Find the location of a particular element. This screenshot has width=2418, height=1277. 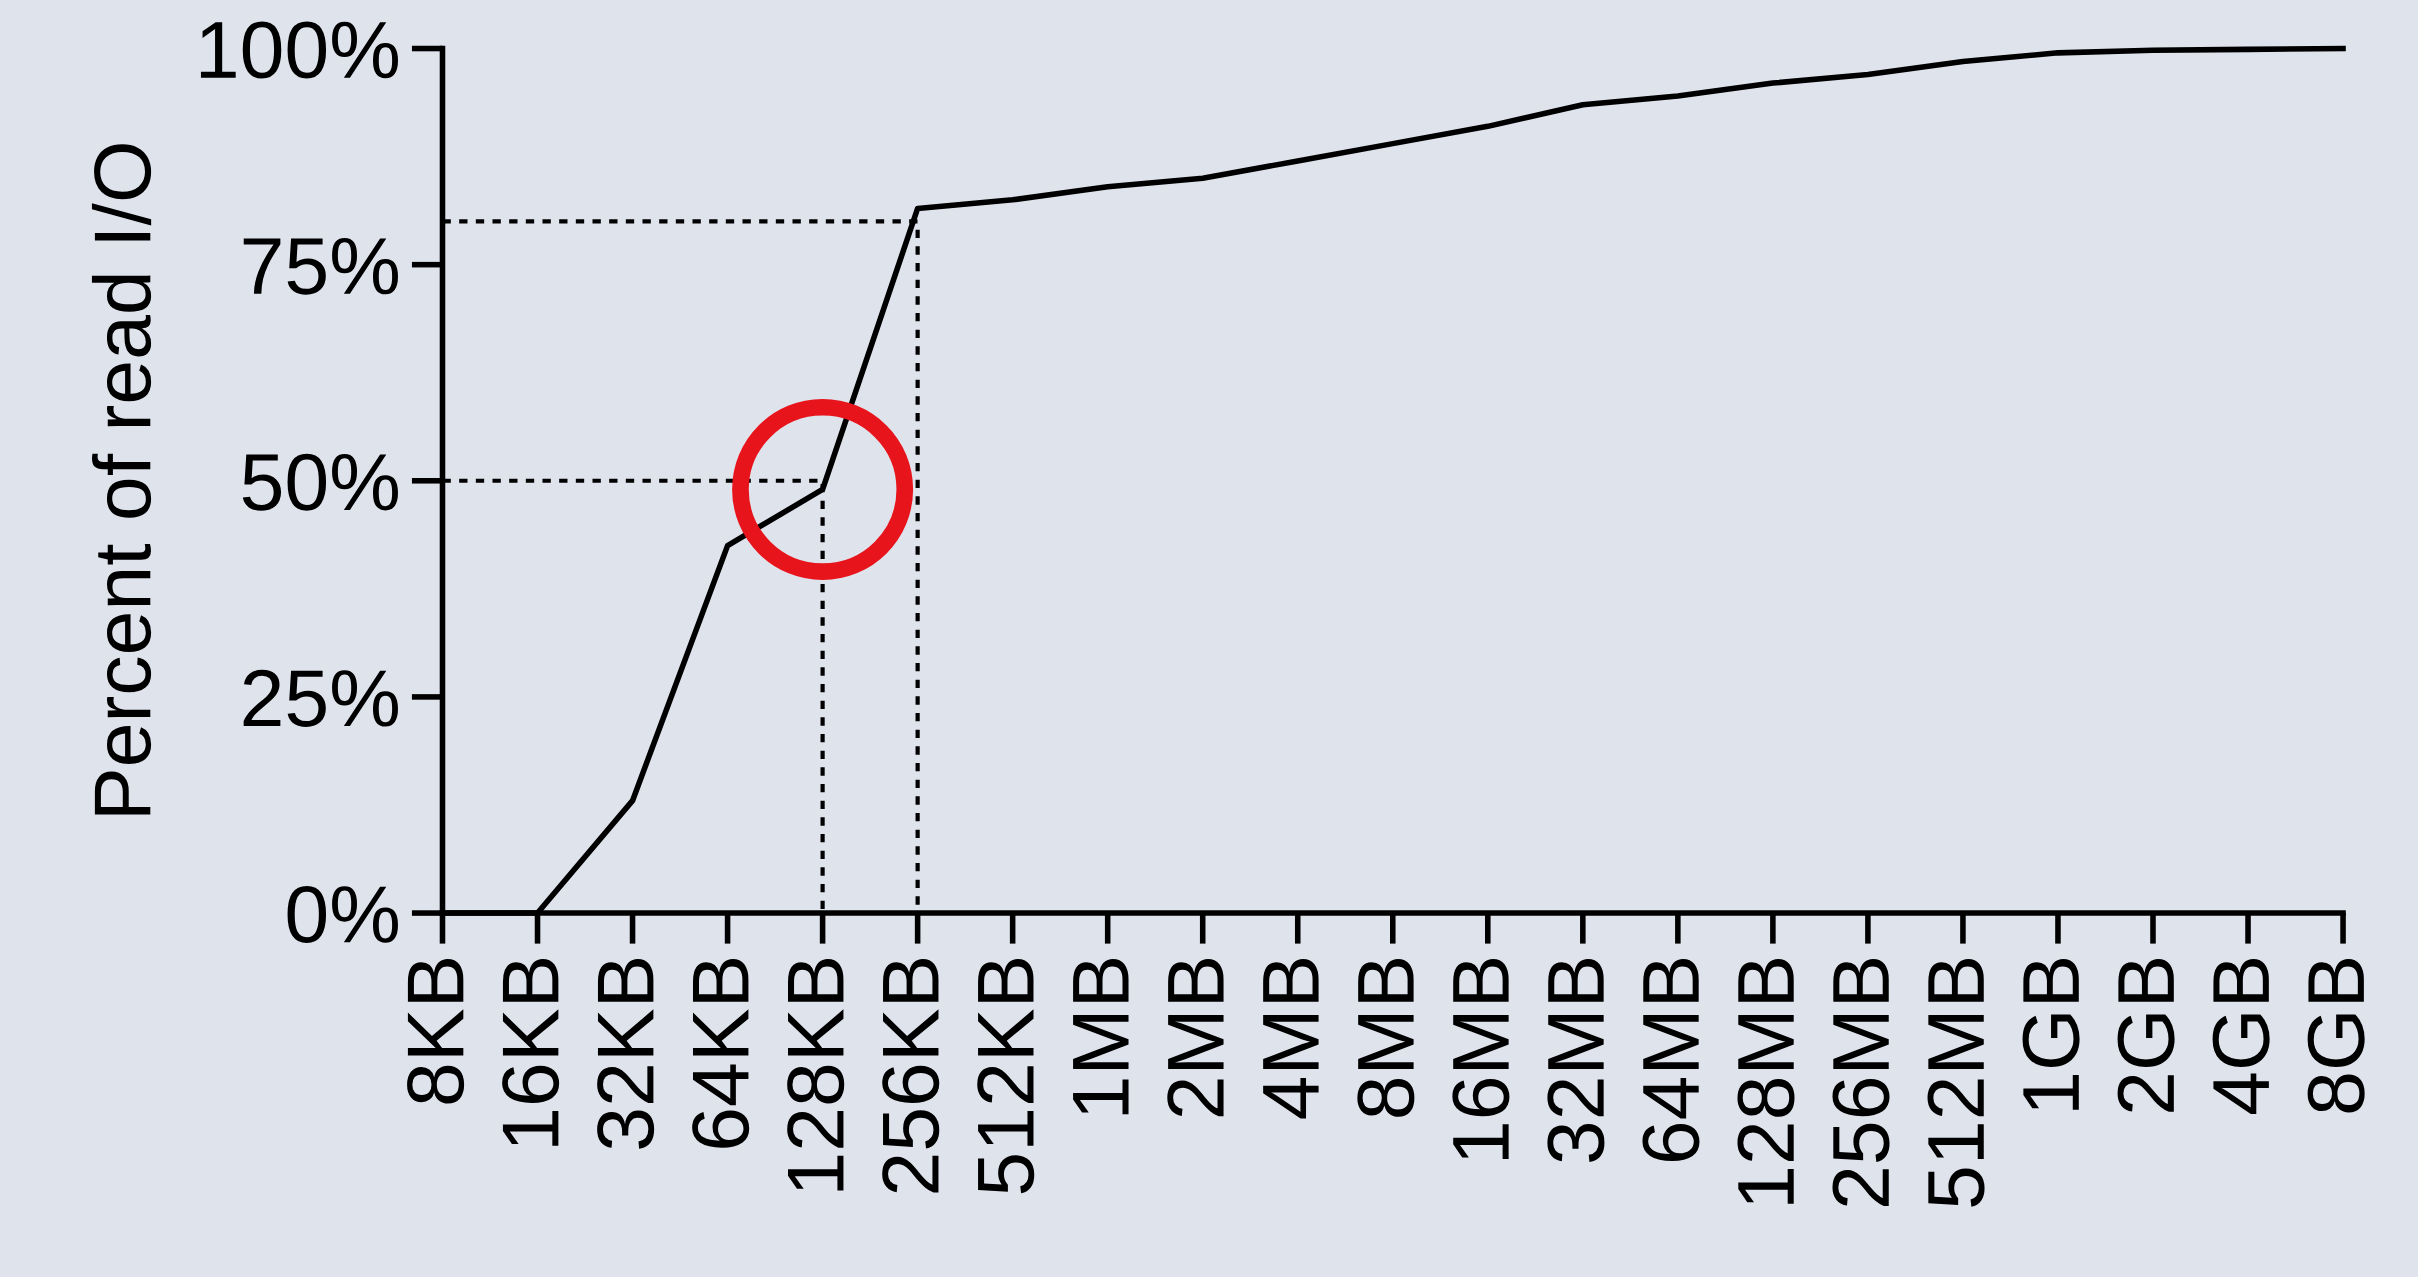

x-tick-label: 32KB is located at coordinates (626, 1053).